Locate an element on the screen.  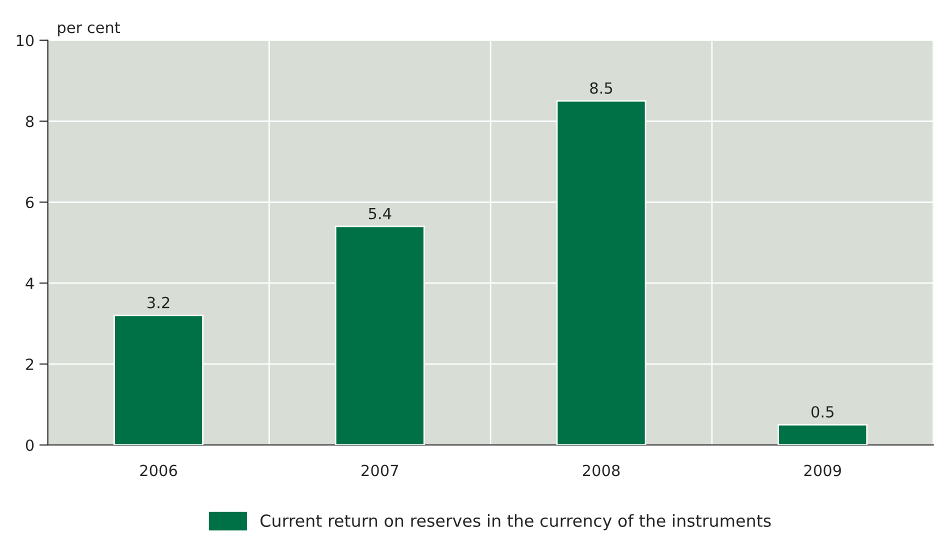
y-tick-label: 10 is located at coordinates (25, 40).